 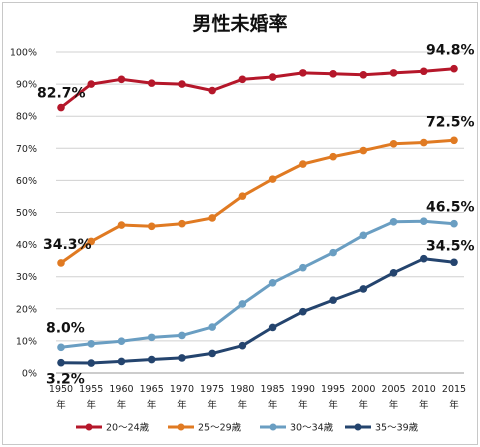 I want to click on x-tick-label: 2000, so click(x=363, y=389).